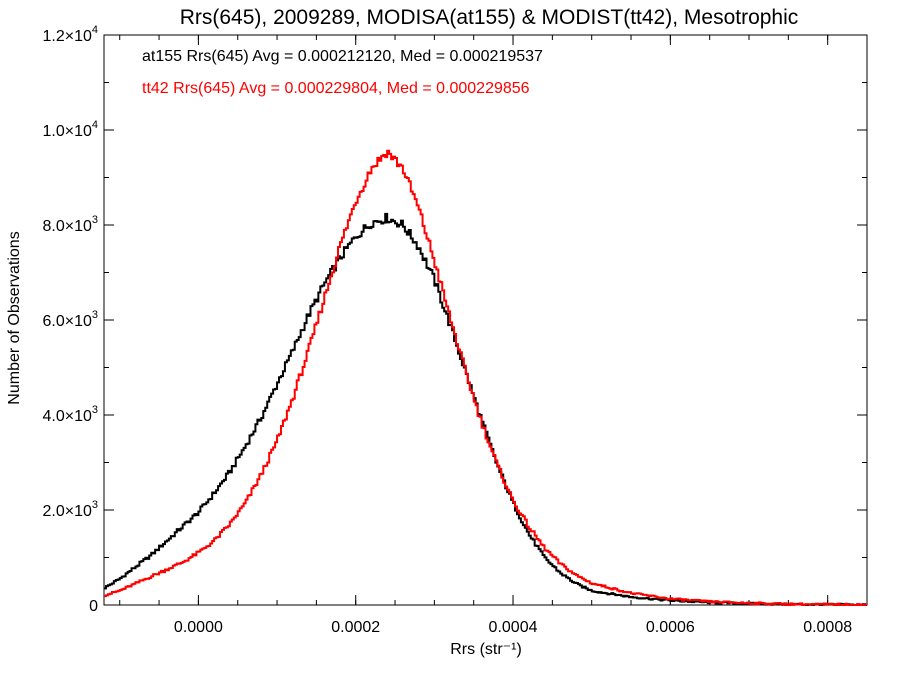  Describe the element at coordinates (70, 224) in the screenshot. I see `y-tick-label: 8.0×10³` at that location.